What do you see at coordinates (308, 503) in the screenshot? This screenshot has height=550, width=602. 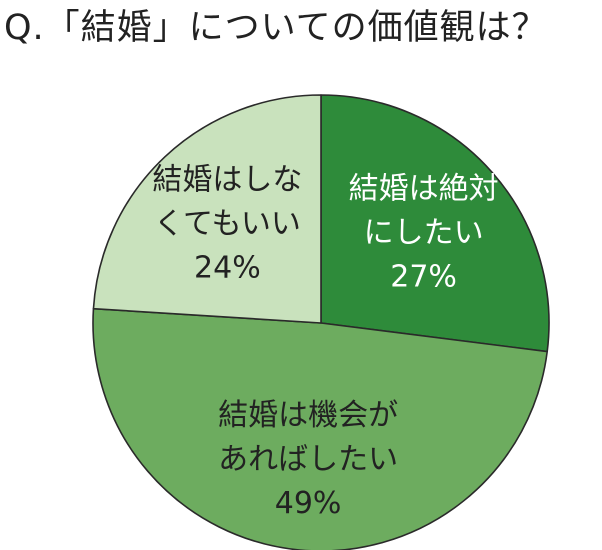 I see `slice-value-label: 49%` at bounding box center [308, 503].